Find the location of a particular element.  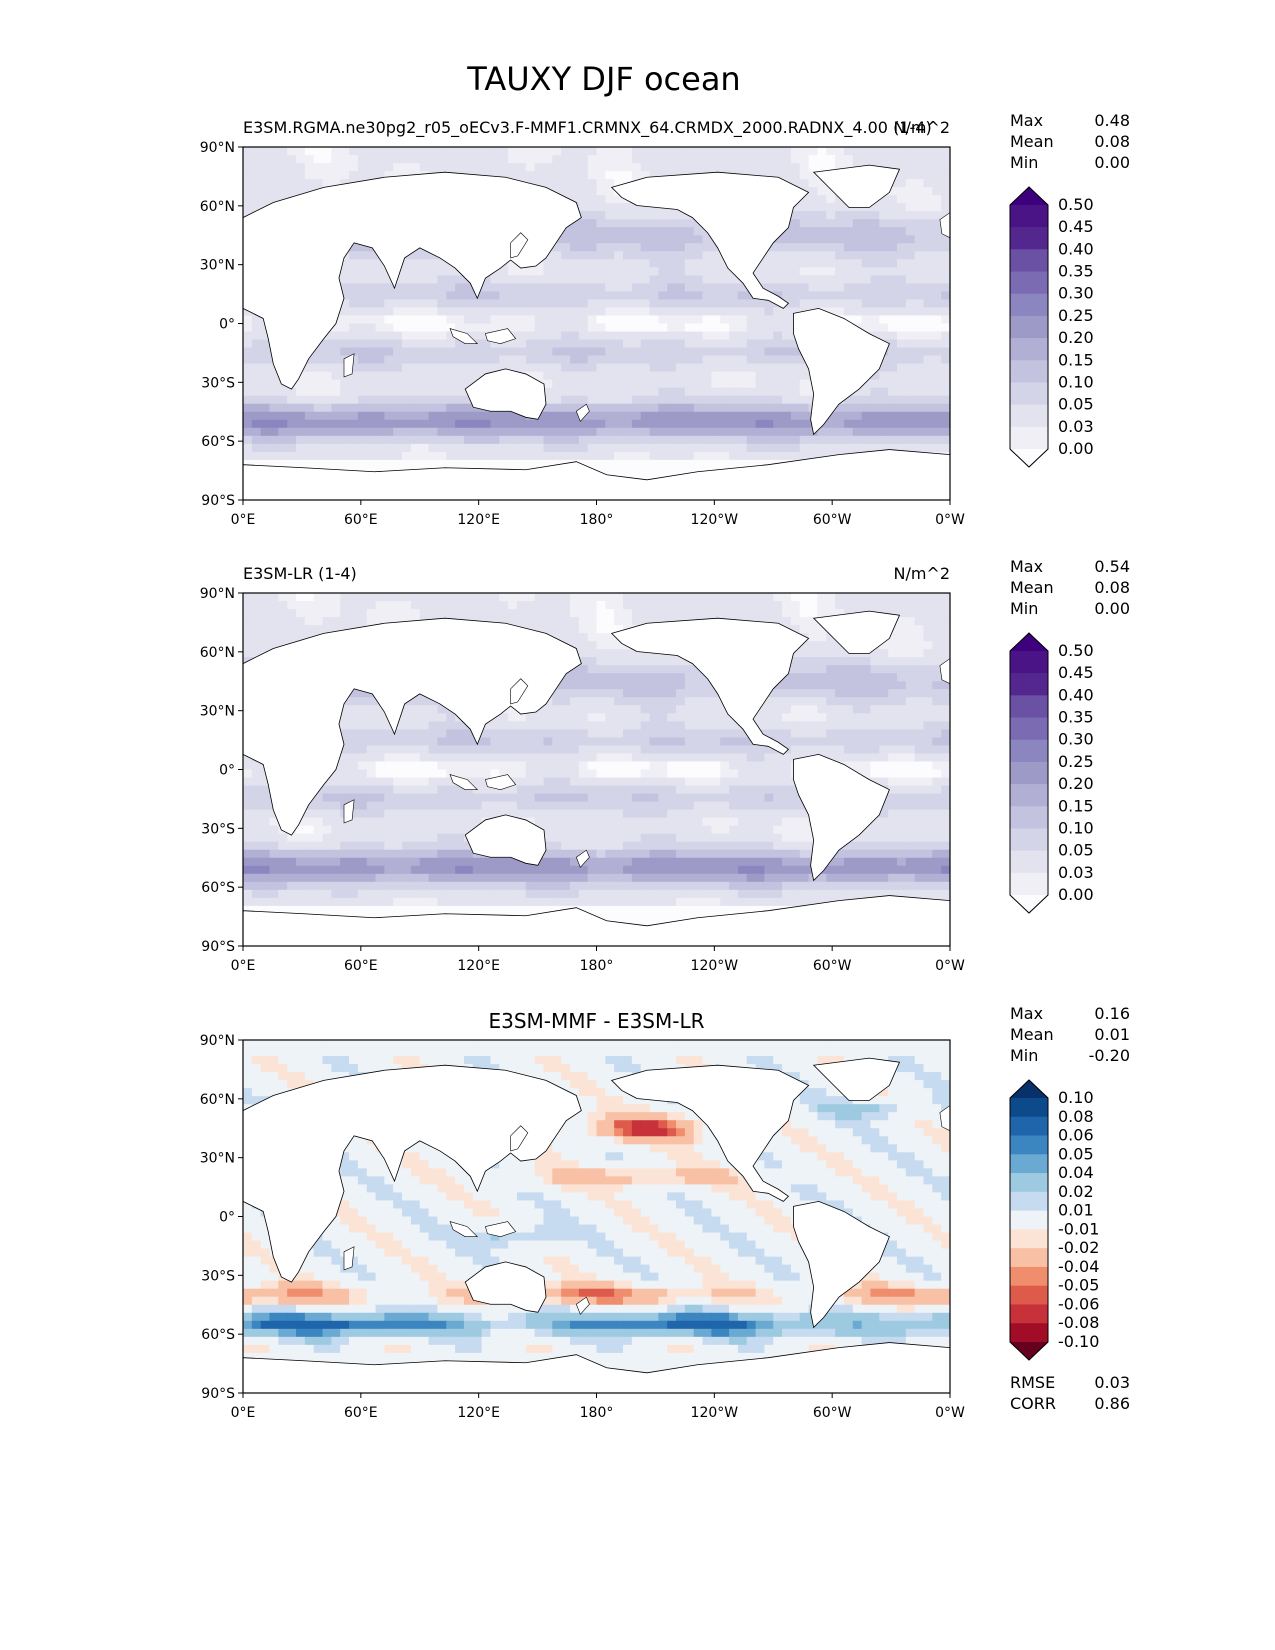

colorbar-tick-label: 0.30 is located at coordinates (1076, 739).